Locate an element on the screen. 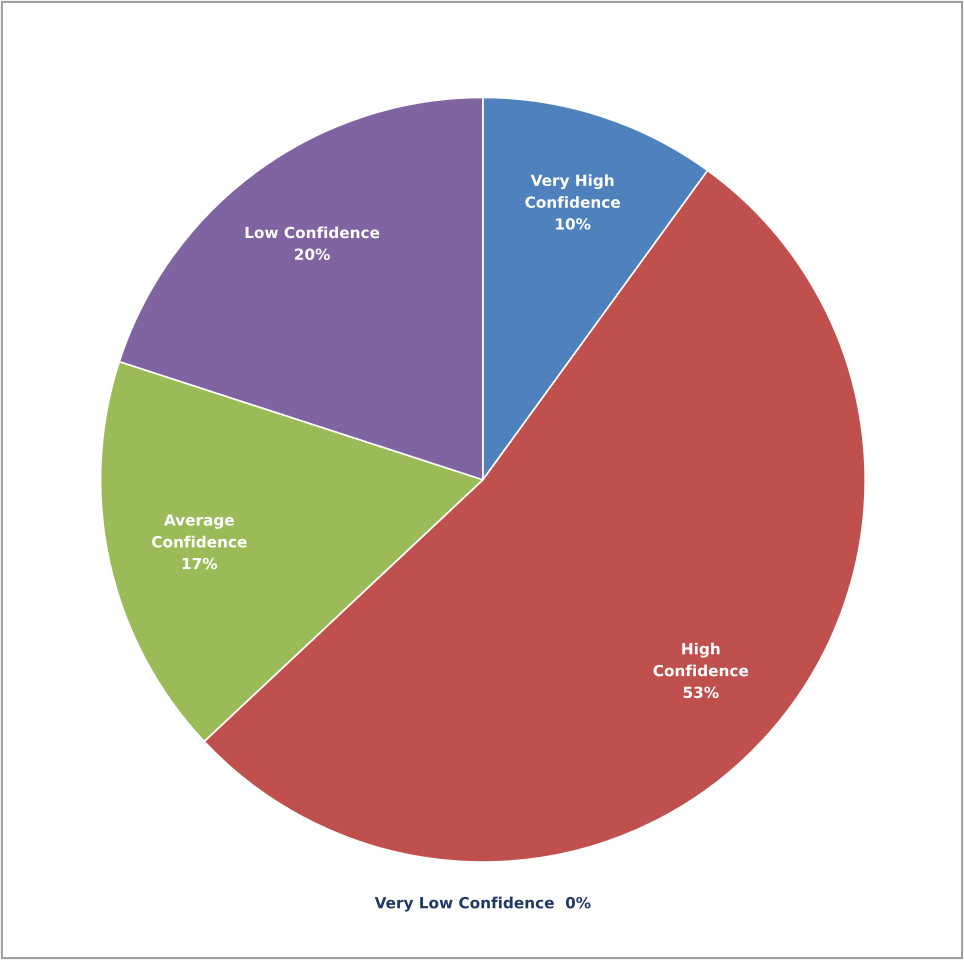 The height and width of the screenshot is (960, 964). slice-label: Low Confidence is located at coordinates (313, 232).